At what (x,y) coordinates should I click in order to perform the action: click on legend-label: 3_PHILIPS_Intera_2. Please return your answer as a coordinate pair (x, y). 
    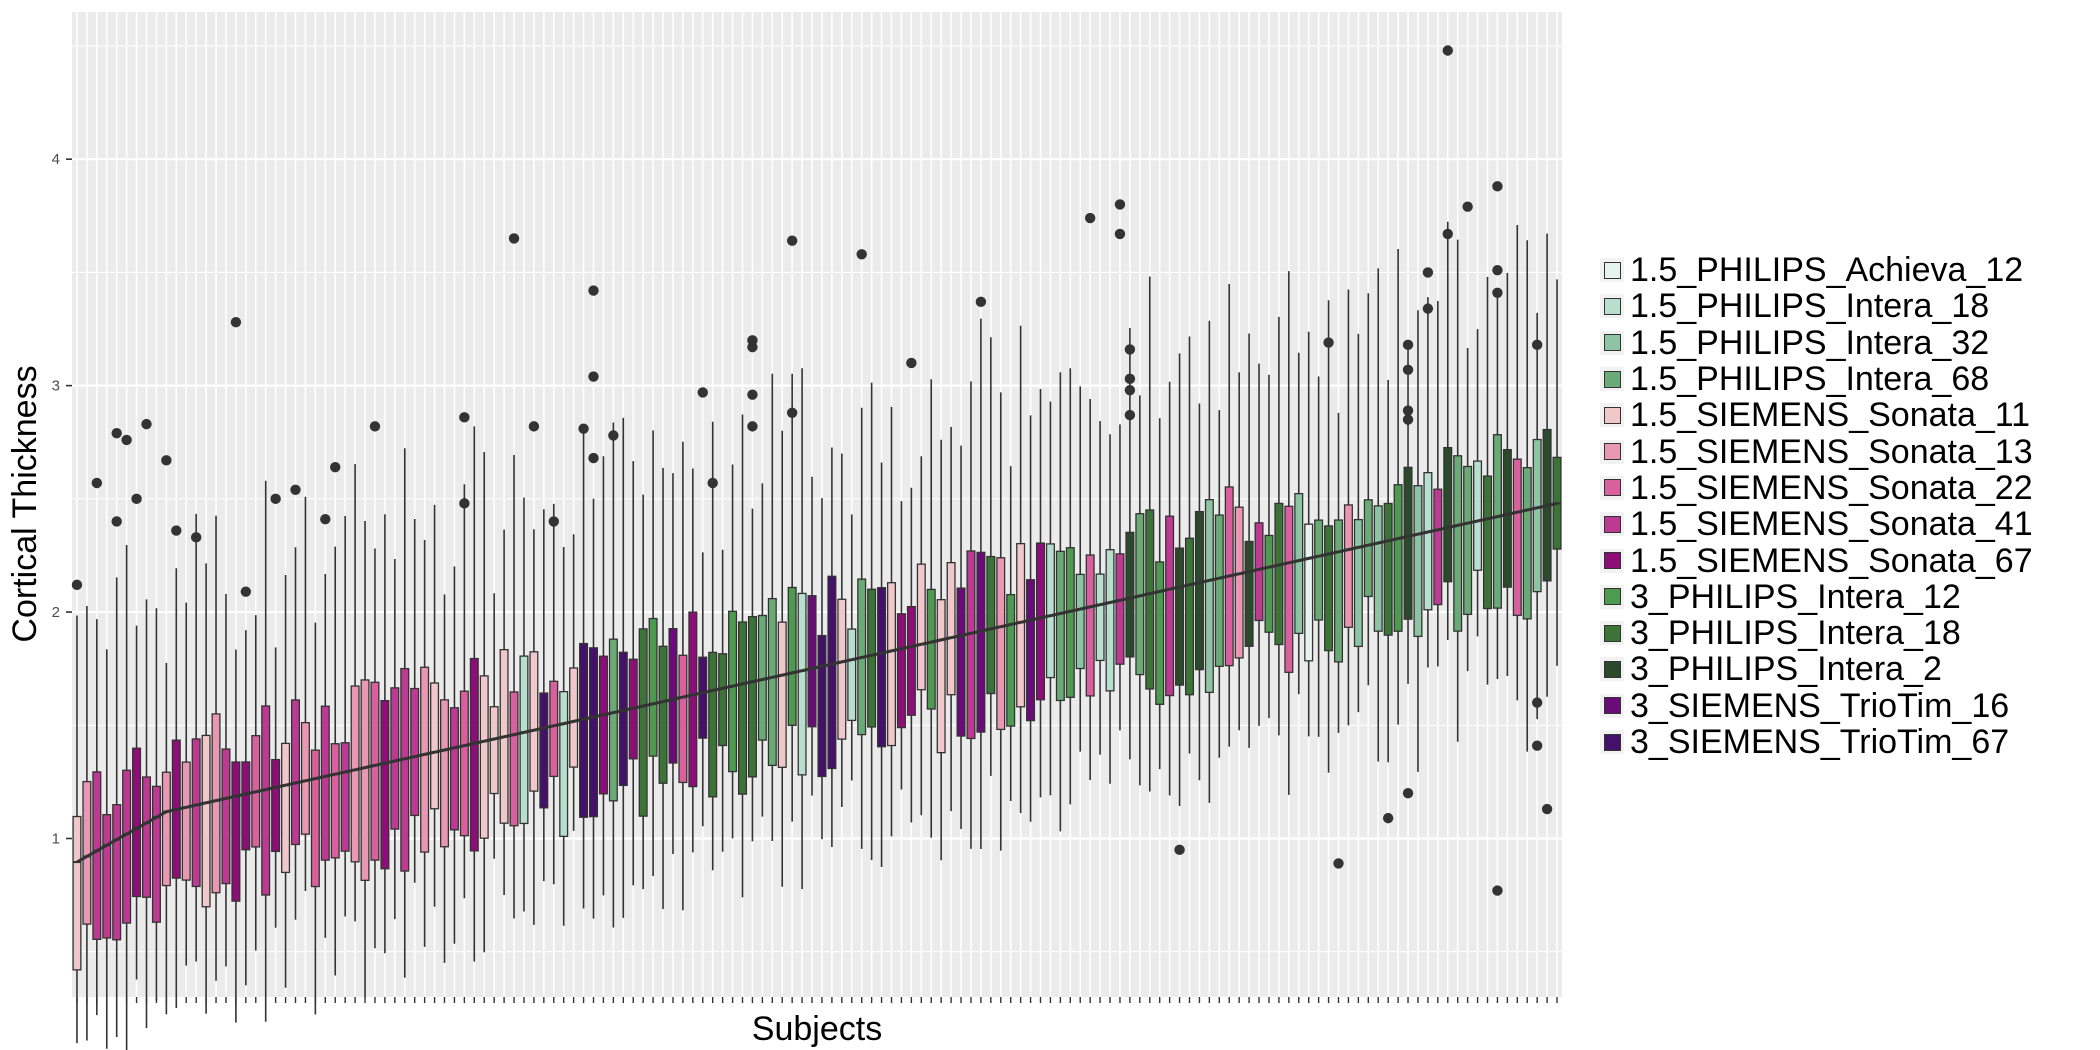
    Looking at the image, I should click on (1786, 669).